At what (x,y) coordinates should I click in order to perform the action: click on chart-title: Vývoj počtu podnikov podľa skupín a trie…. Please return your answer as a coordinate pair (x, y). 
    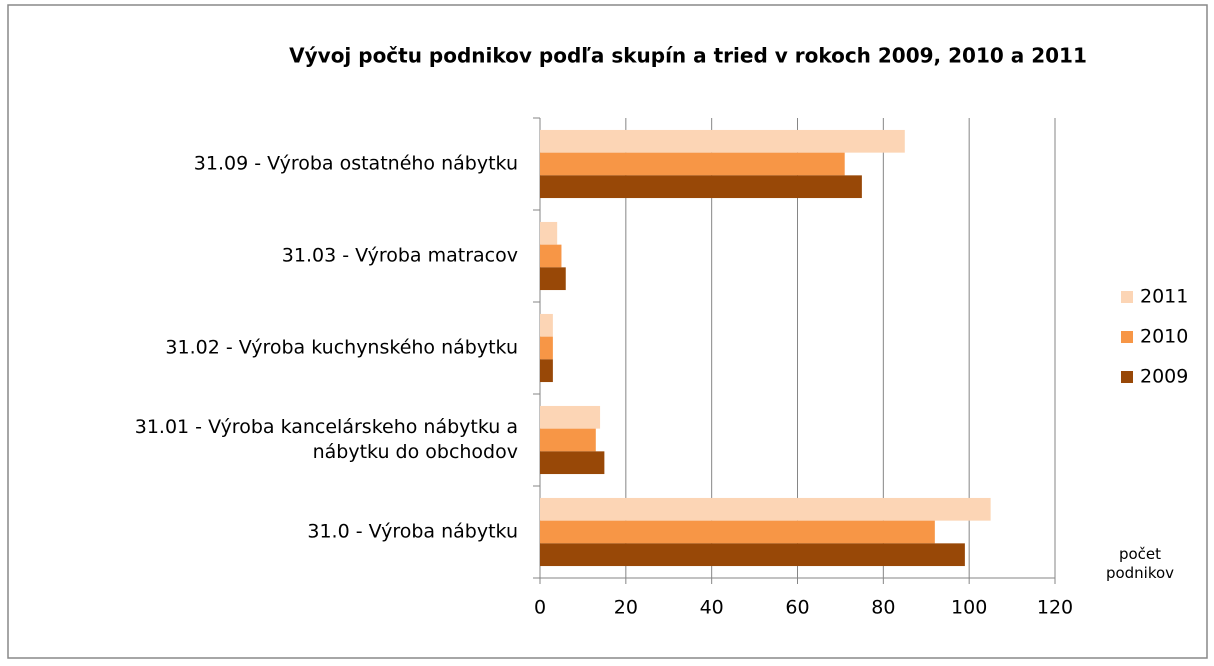
    Looking at the image, I should click on (688, 56).